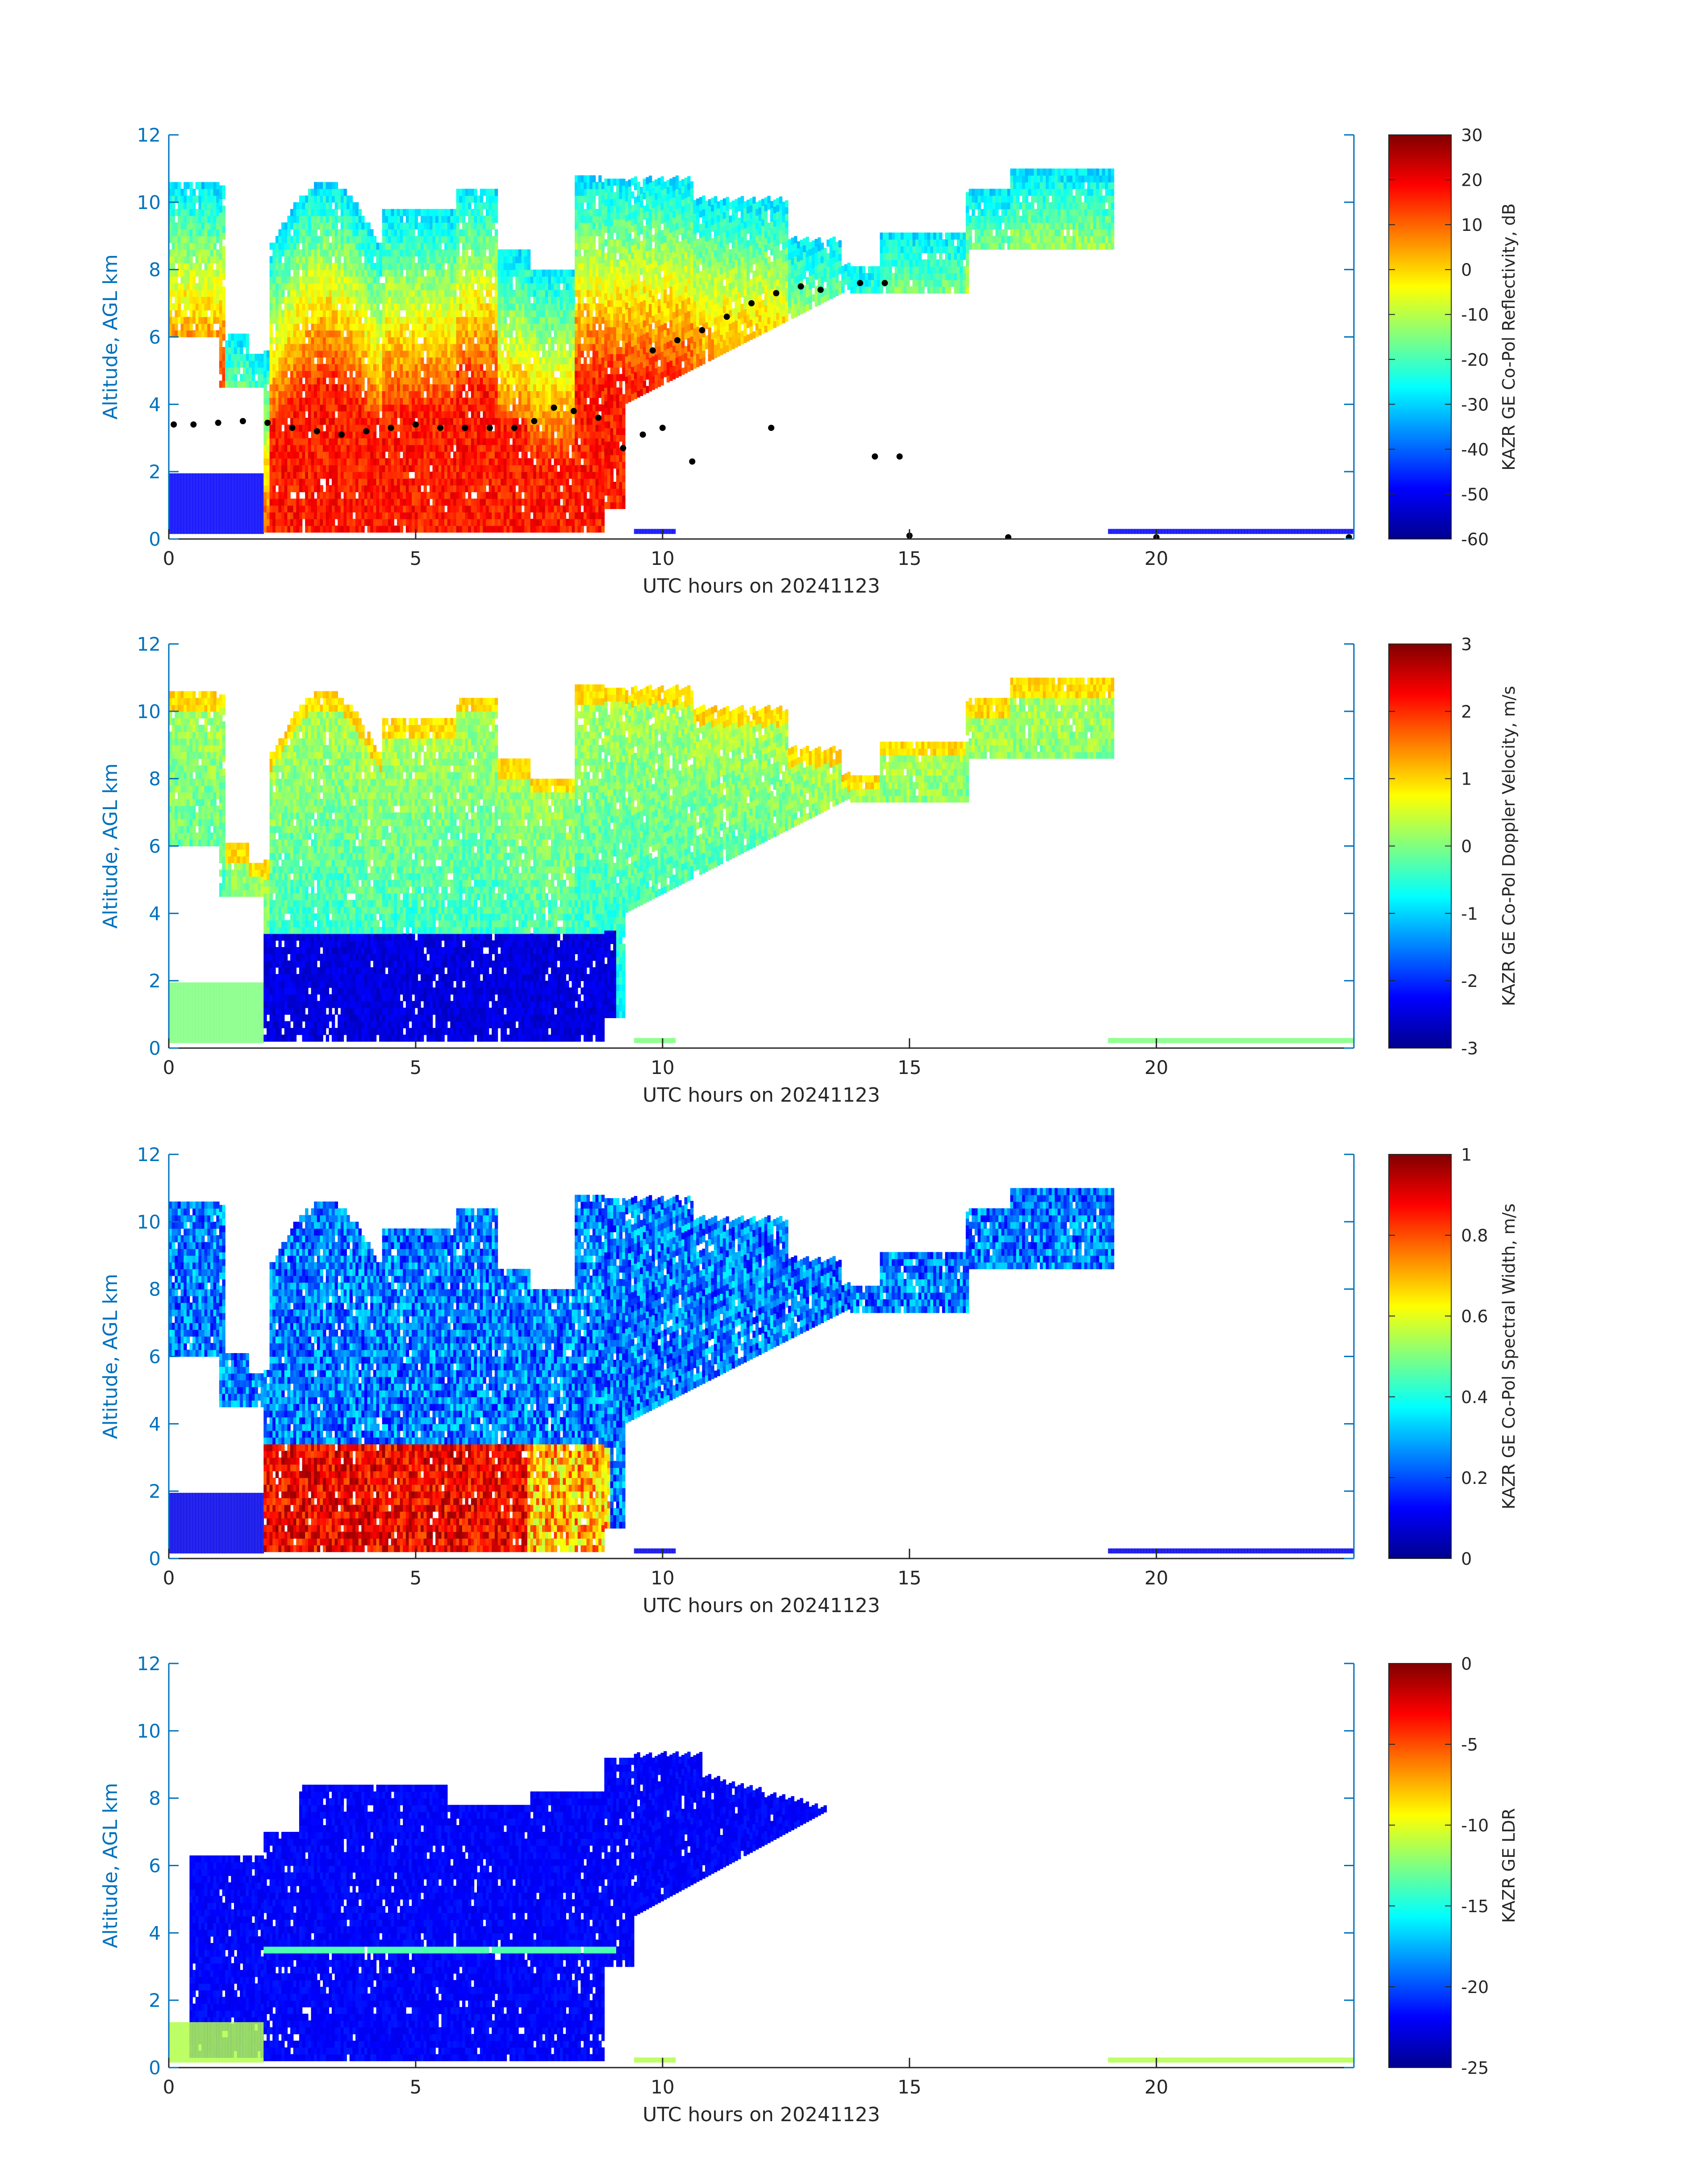 This screenshot has width=1708, height=2177. I want to click on colorbar-tick-label: -25, so click(1475, 2068).